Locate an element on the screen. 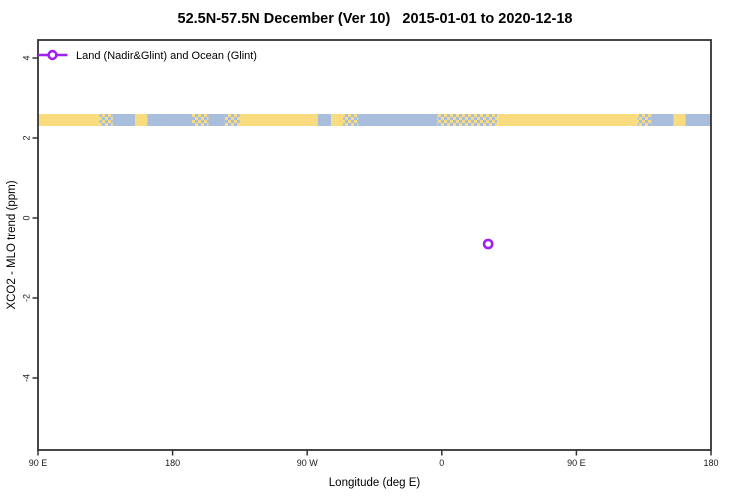 The height and width of the screenshot is (500, 750). legend: Land (Nadir&Glint) and Ocean (Glint) is located at coordinates (147, 55).